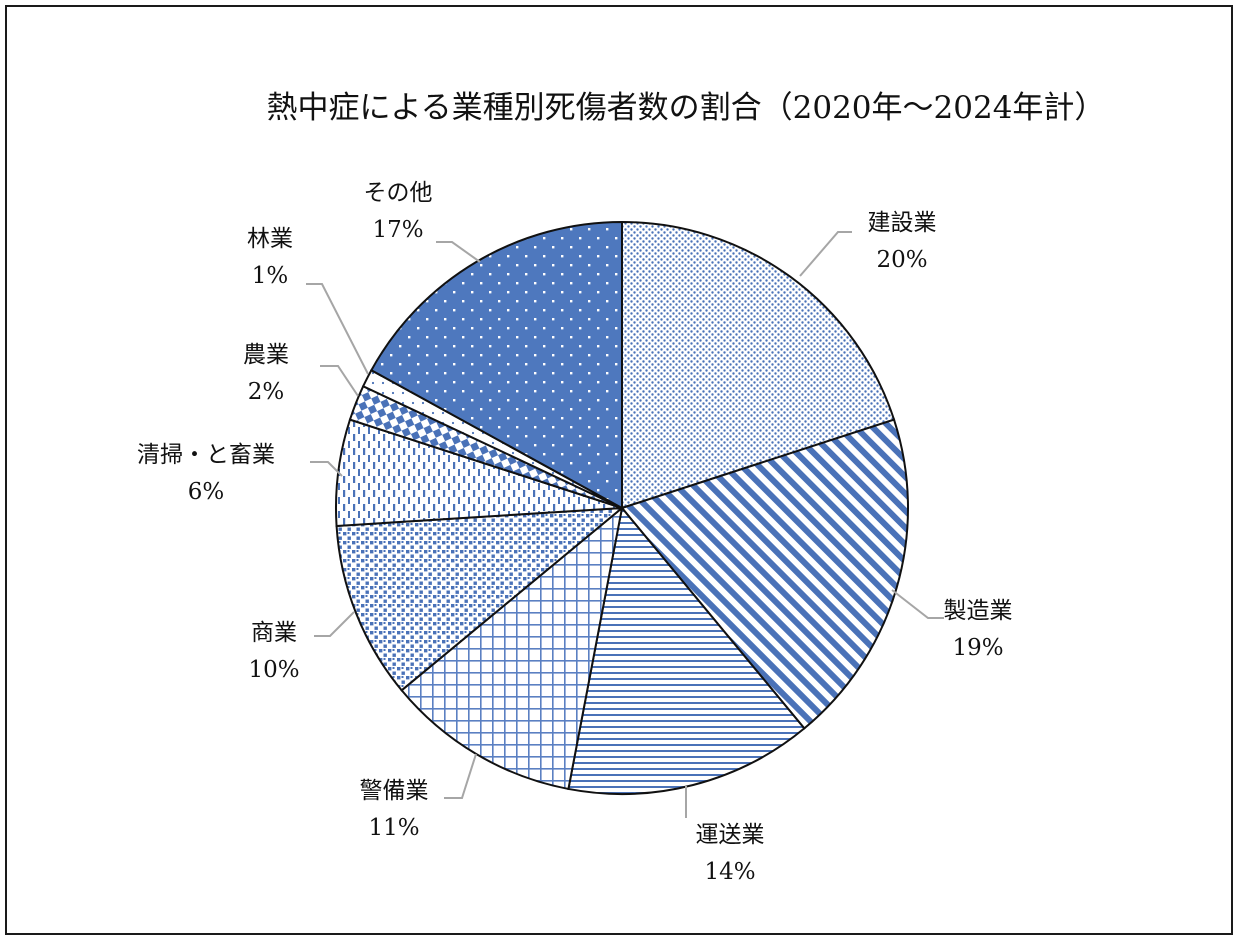 This screenshot has height=942, width=1240. Describe the element at coordinates (901, 260) in the screenshot. I see `value-label-0: 20%` at that location.